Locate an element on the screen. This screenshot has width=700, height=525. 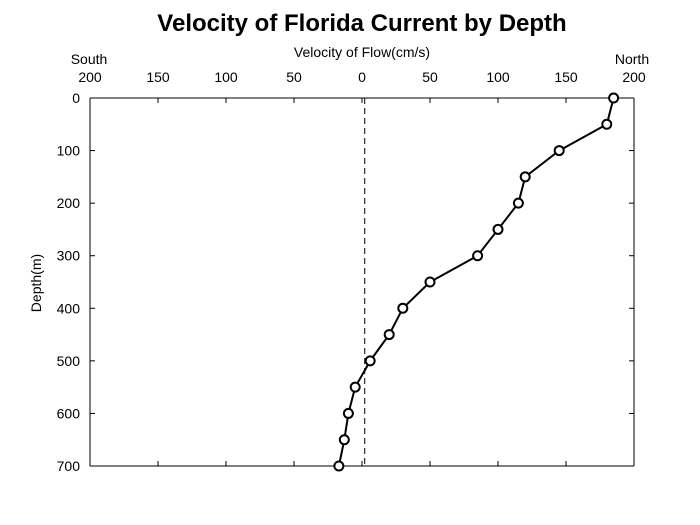
chart-title: Velocity of Florida Current by Depth is located at coordinates (361, 23).